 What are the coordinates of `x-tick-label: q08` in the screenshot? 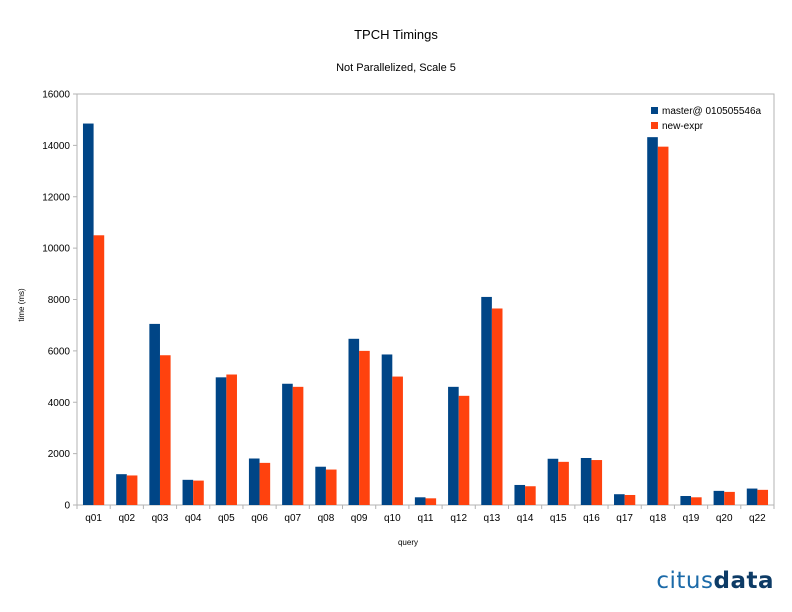 It's located at (326, 518).